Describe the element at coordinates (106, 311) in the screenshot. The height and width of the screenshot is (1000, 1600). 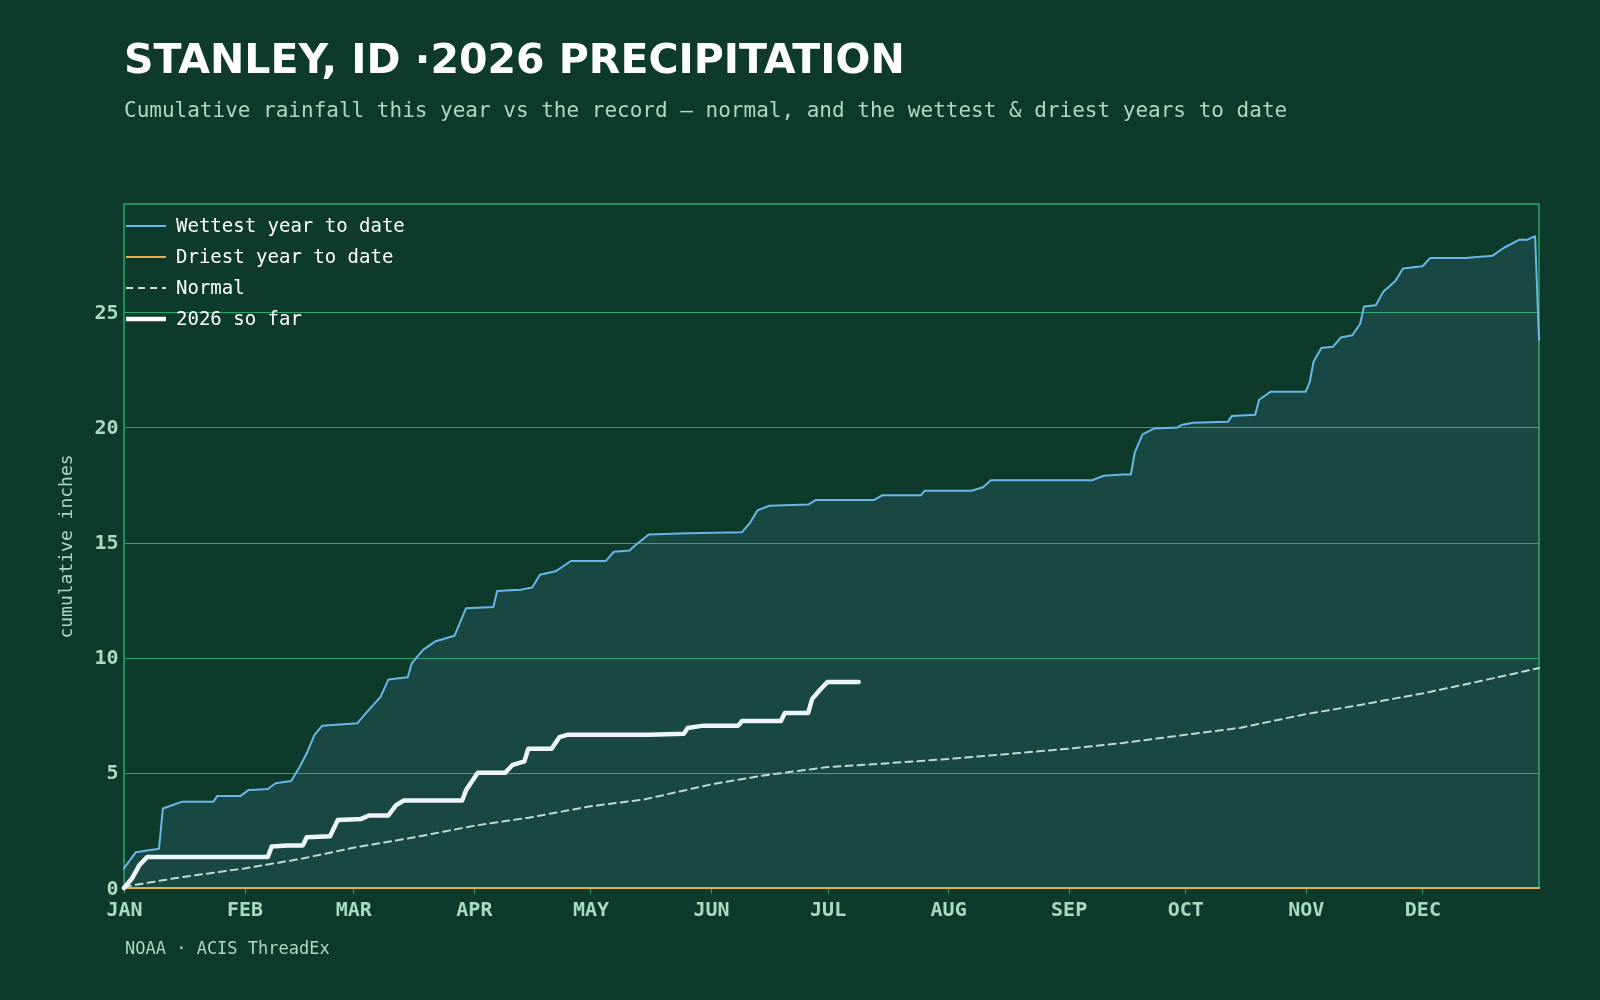
I see `y-tick-label: 25` at that location.